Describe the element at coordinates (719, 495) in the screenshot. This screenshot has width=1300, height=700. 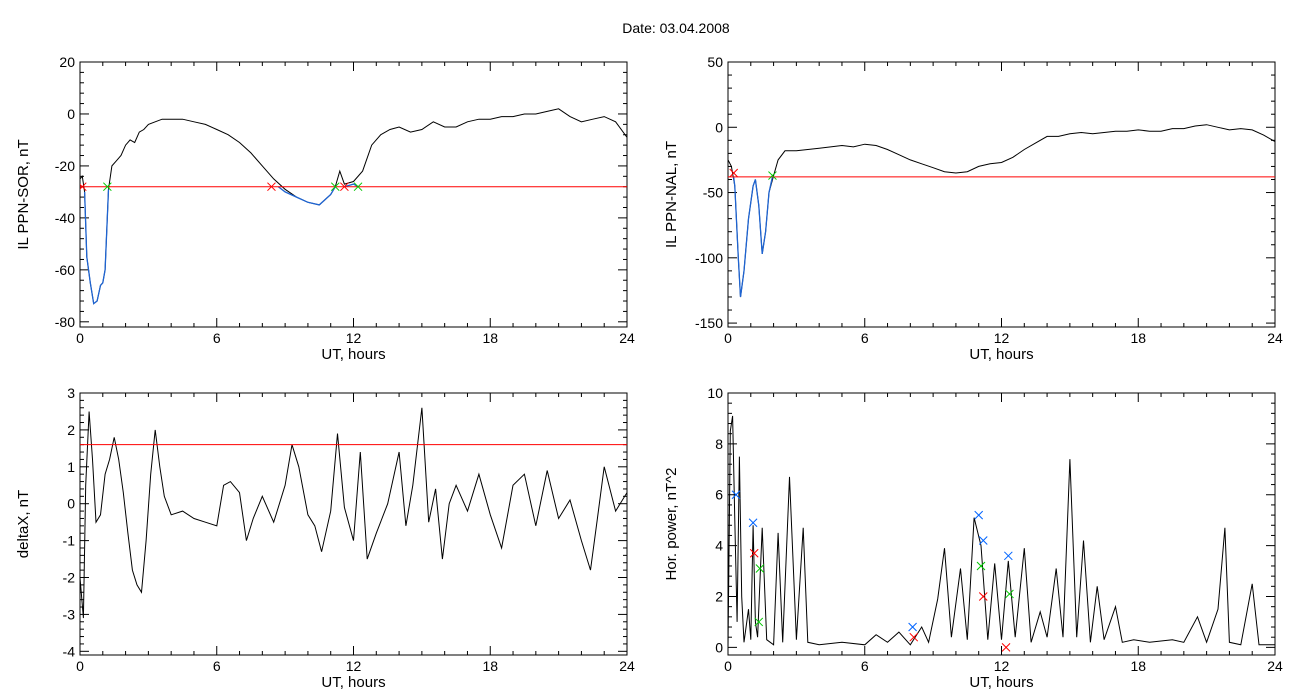
I see `y-tick-label: 6` at that location.